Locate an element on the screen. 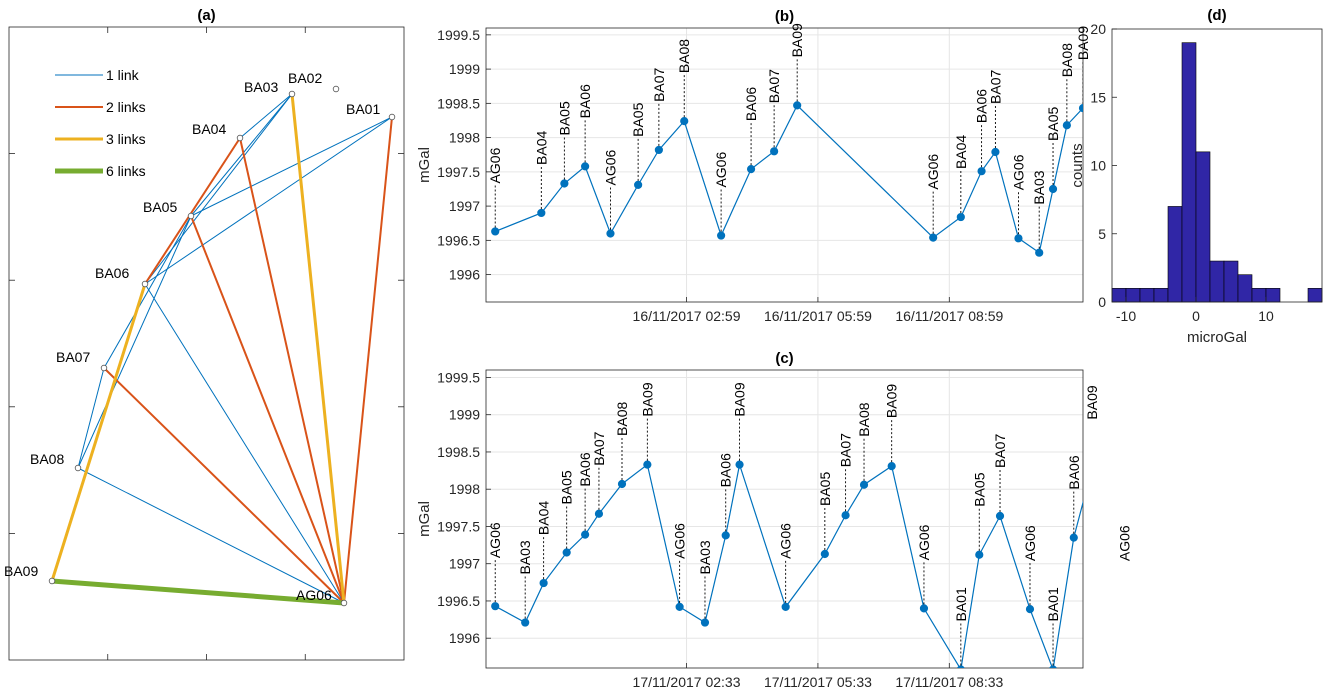 Image resolution: width=1333 pixels, height=698 pixels. node-label-BA06: BA06 is located at coordinates (112, 273).